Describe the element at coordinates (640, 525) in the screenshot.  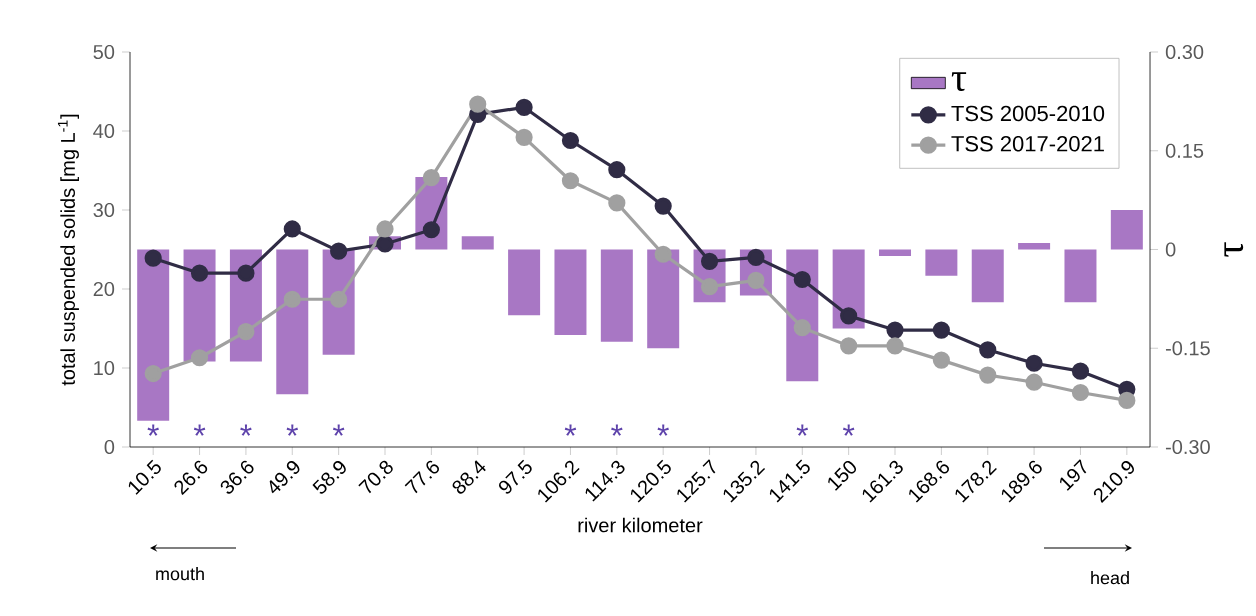
I see `x-axis-title: river kilometer` at that location.